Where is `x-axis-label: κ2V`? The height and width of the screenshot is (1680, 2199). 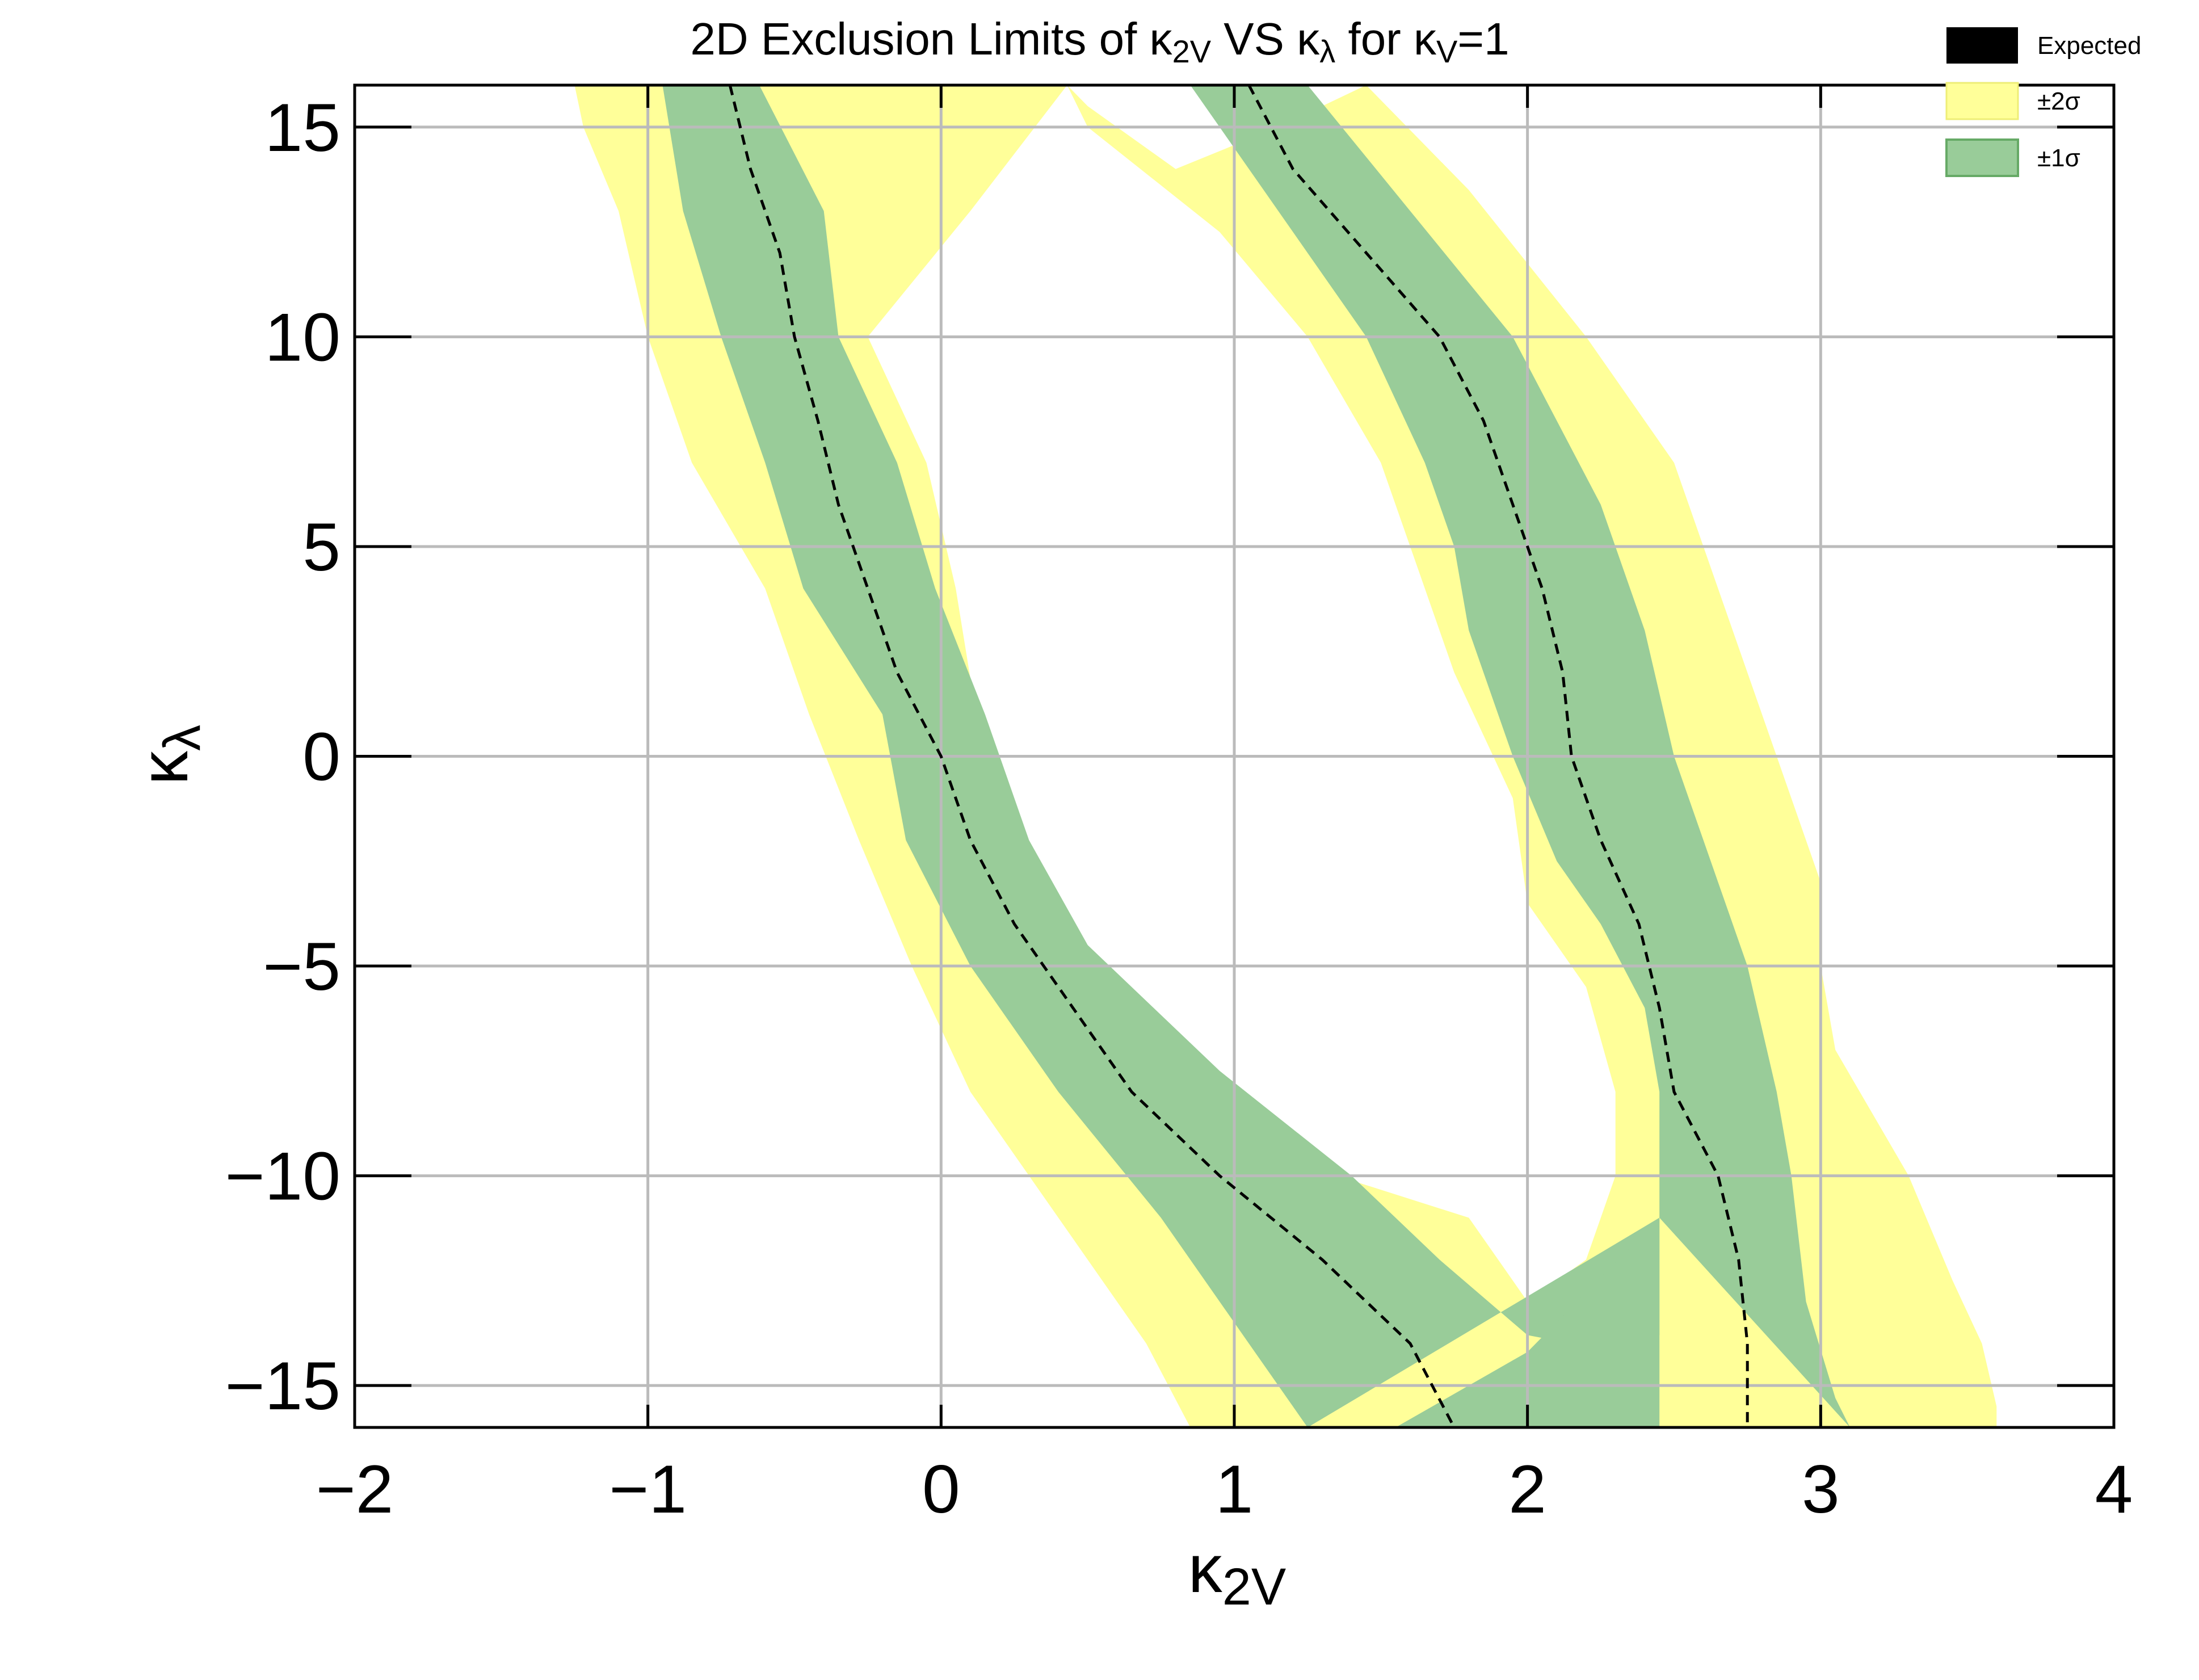 x-axis-label: κ2V is located at coordinates (1237, 1573).